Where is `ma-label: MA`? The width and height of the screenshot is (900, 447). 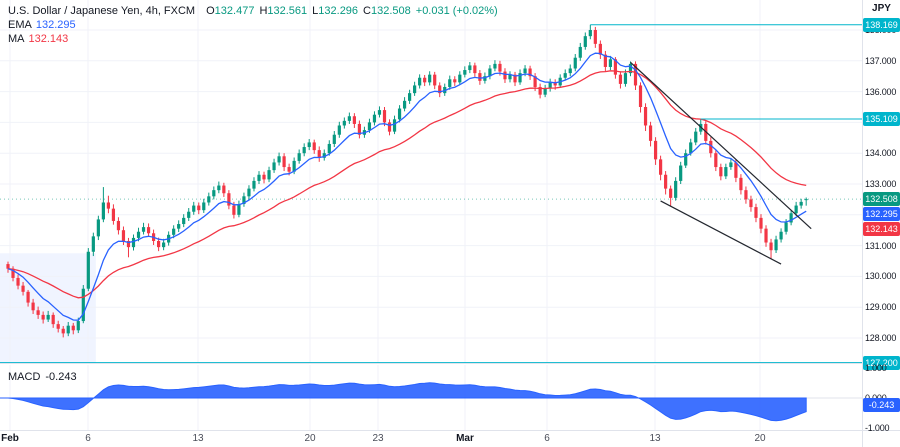
ma-label: MA is located at coordinates (16, 39).